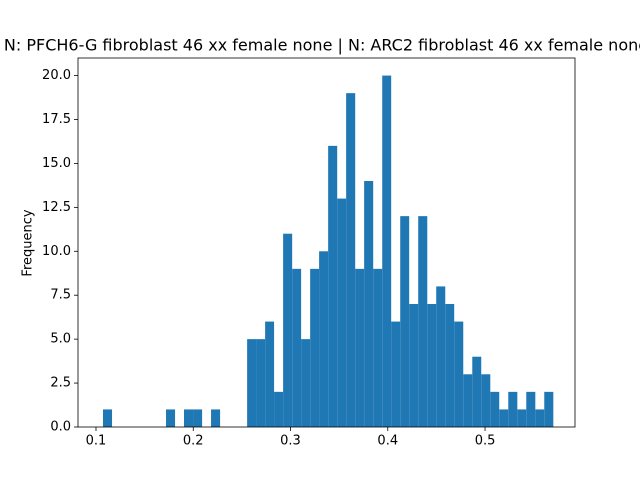 The height and width of the screenshot is (480, 640). Describe the element at coordinates (60, 383) in the screenshot. I see `y-tick-label: 2.5` at that location.